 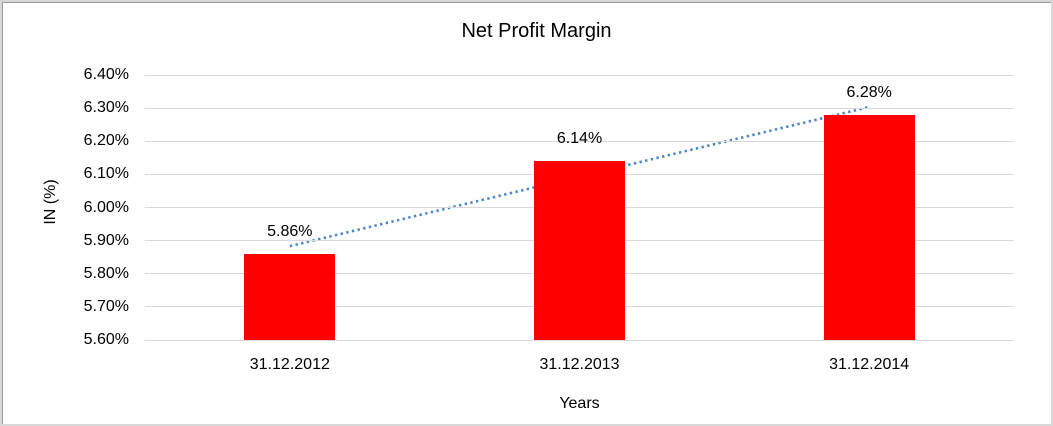 What do you see at coordinates (289, 364) in the screenshot?
I see `x-tick-label: 31.12.2012` at bounding box center [289, 364].